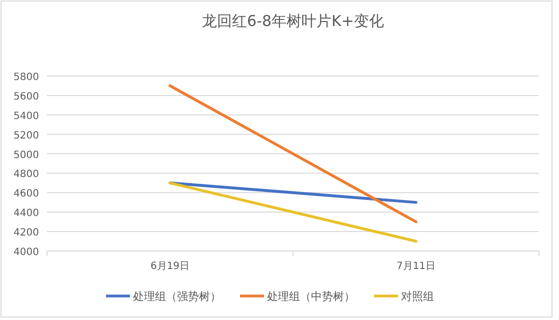  What do you see at coordinates (26, 77) in the screenshot?
I see `y-tick-label: 5800` at bounding box center [26, 77].